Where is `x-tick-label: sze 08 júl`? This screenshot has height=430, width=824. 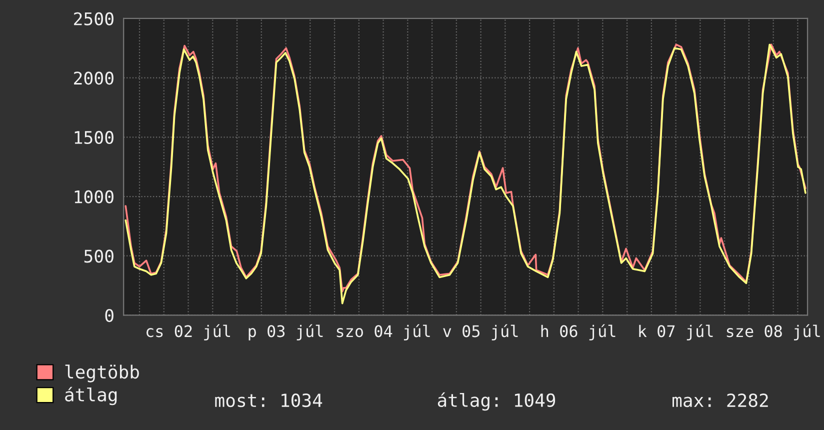
x-tick-label: sze 08 júl is located at coordinates (773, 332).